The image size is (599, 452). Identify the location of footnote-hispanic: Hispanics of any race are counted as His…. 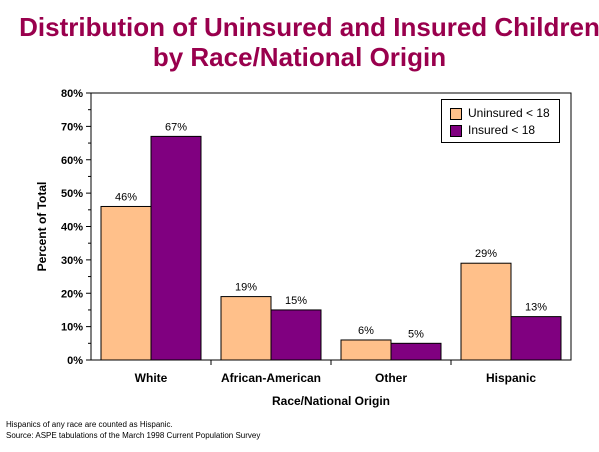
(89, 424).